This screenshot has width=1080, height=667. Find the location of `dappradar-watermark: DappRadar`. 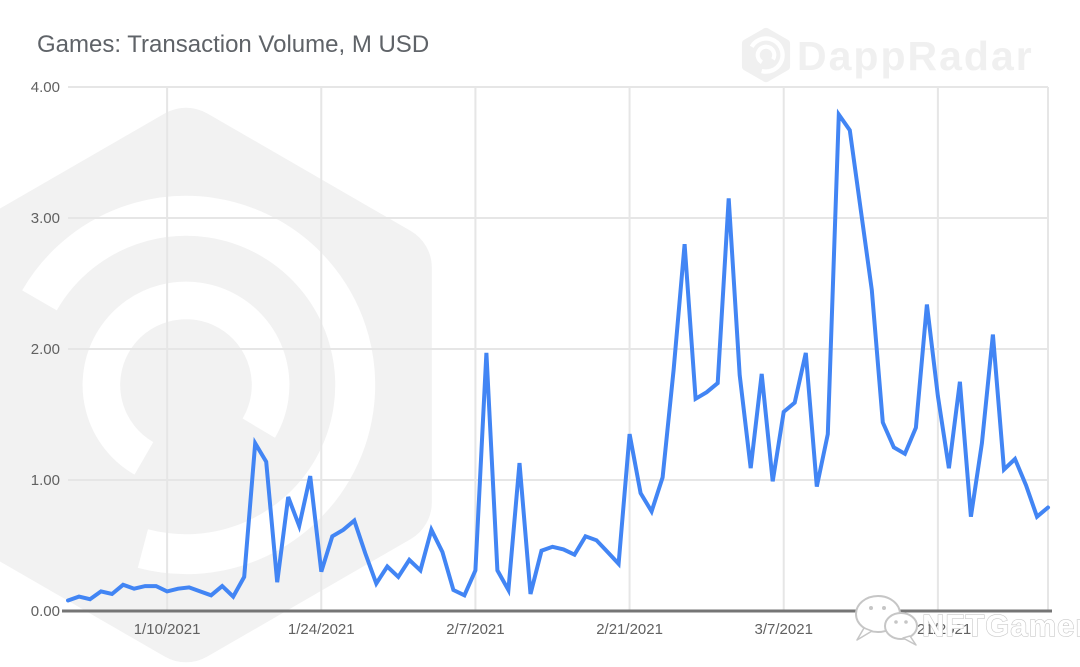

dappradar-watermark: DappRadar is located at coordinates (887, 55).